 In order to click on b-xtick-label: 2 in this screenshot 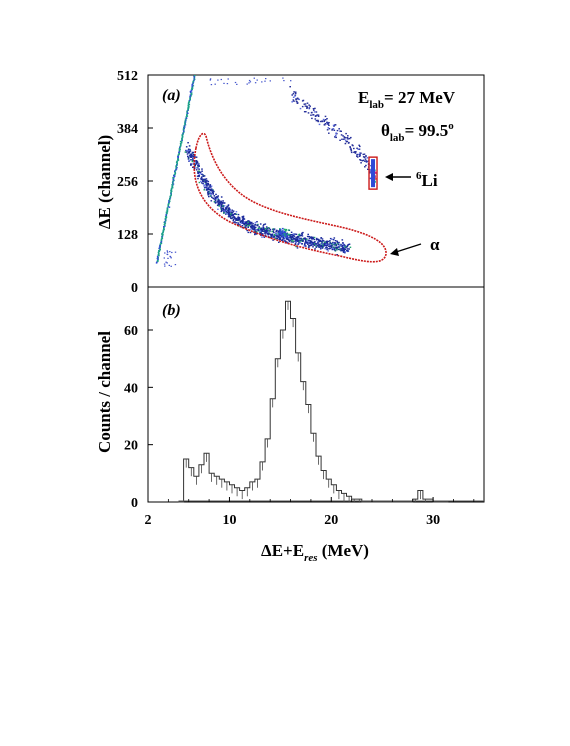, I will do `click(148, 520)`.